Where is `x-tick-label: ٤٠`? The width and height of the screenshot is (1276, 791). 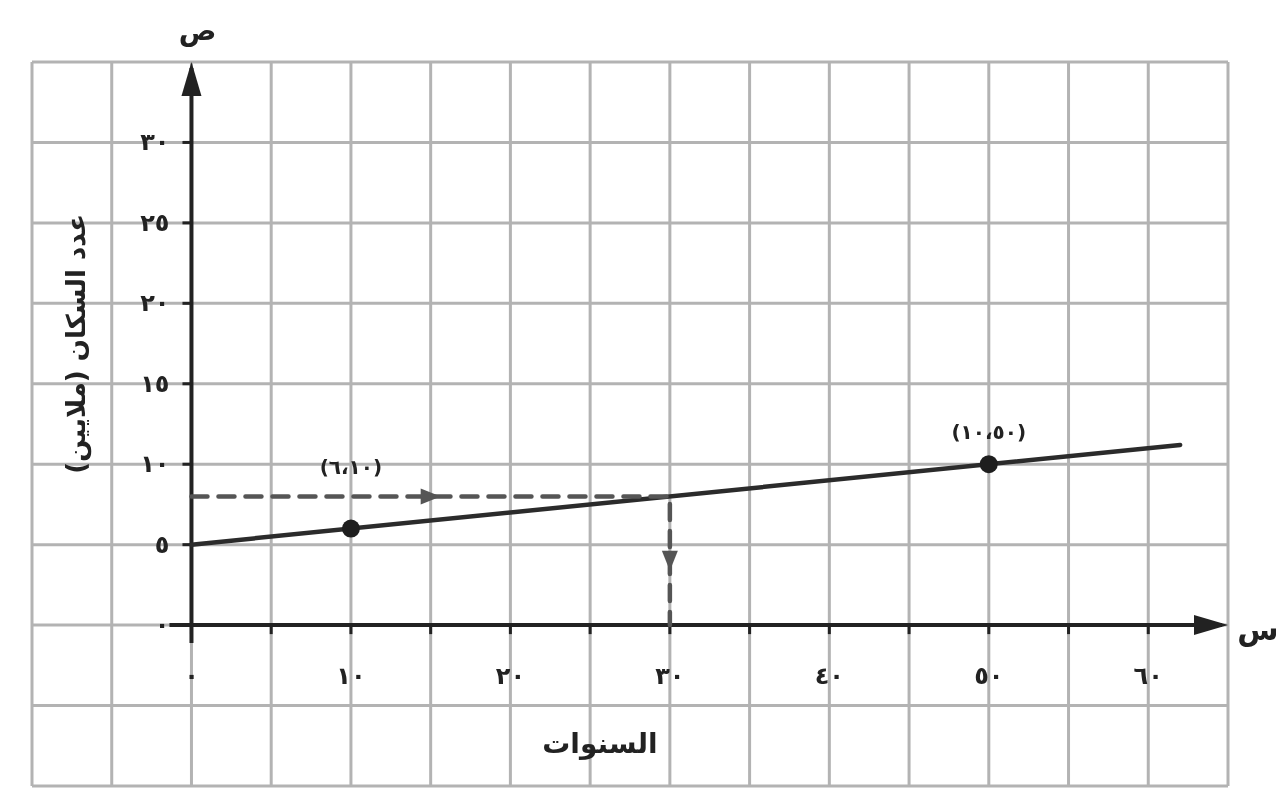 x-tick-label: ٤٠ is located at coordinates (829, 676).